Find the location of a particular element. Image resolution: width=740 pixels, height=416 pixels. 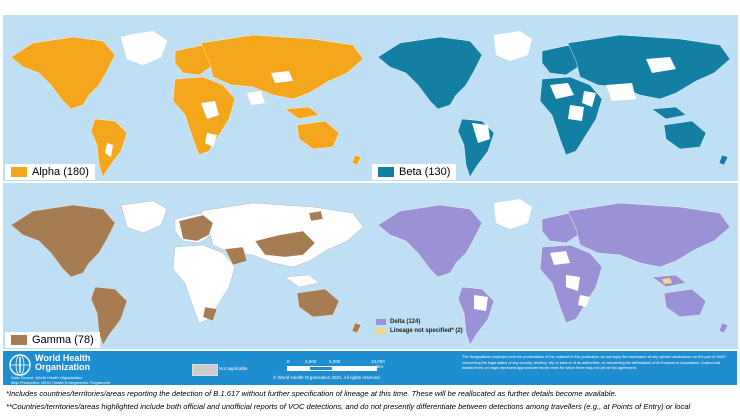

who-name: World Health Organization is located at coordinates (62, 363).